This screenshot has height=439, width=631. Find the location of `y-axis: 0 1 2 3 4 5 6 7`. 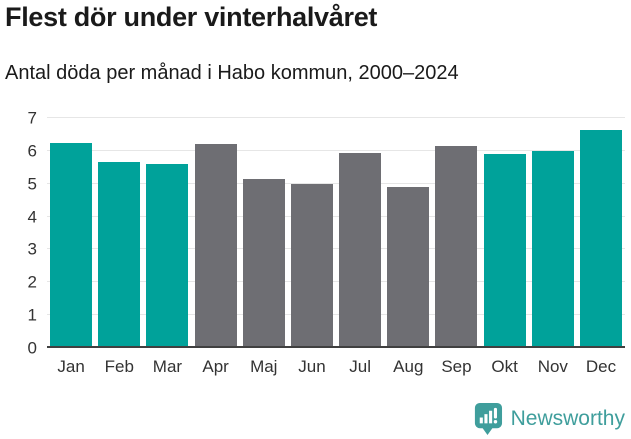

y-axis: 0 1 2 3 4 5 6 7 is located at coordinates (18, 233).